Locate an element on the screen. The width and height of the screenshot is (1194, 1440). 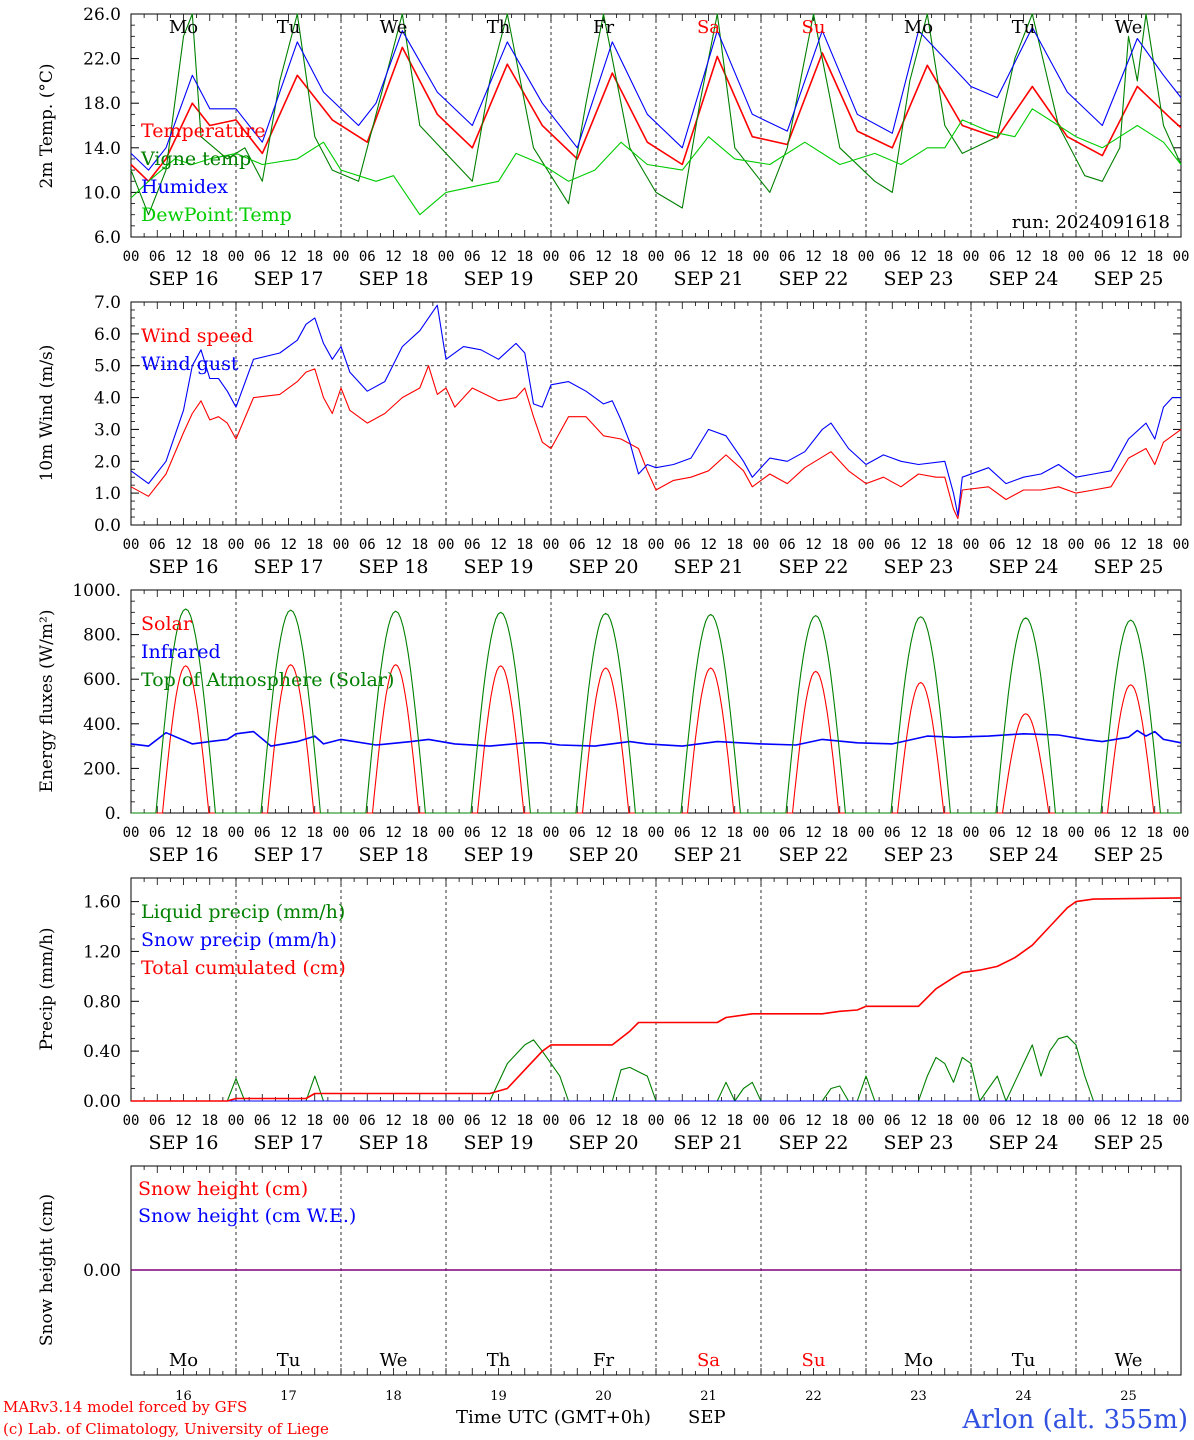
legend-entry: Temperature is located at coordinates (203, 131).